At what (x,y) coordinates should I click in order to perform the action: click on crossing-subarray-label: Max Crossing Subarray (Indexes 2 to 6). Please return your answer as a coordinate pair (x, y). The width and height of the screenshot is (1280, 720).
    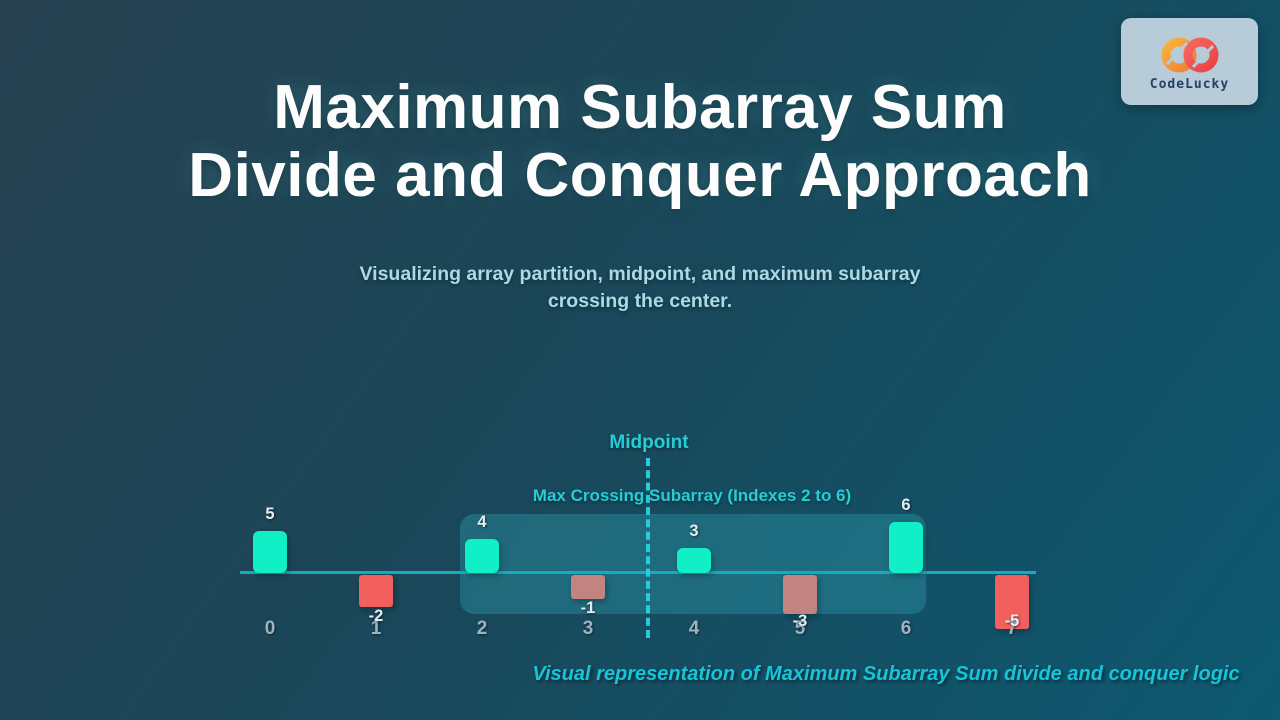
    Looking at the image, I should click on (692, 495).